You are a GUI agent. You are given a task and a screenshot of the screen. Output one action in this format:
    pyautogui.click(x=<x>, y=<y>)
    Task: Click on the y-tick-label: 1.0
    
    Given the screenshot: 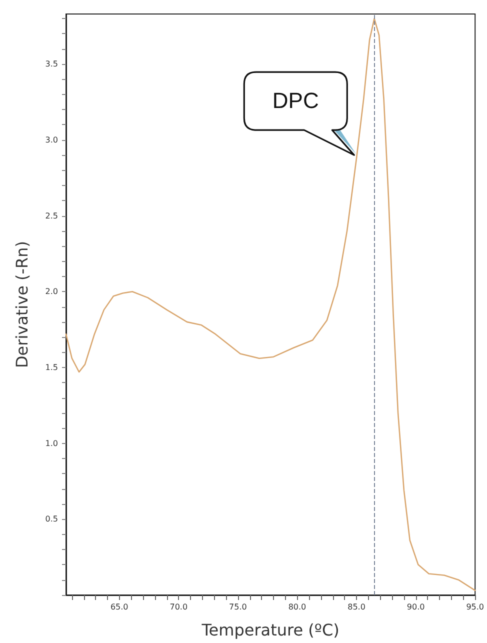 What is the action you would take?
    pyautogui.click(x=51, y=443)
    